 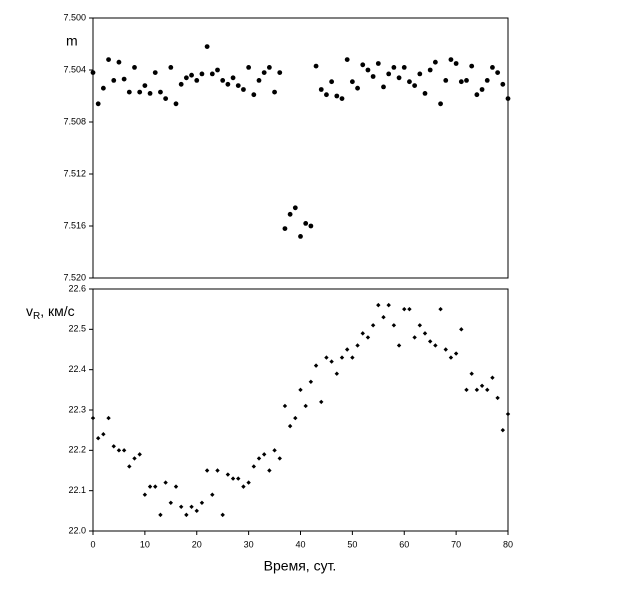 What do you see at coordinates (352, 544) in the screenshot?
I see `x-tick-label: 50` at bounding box center [352, 544].